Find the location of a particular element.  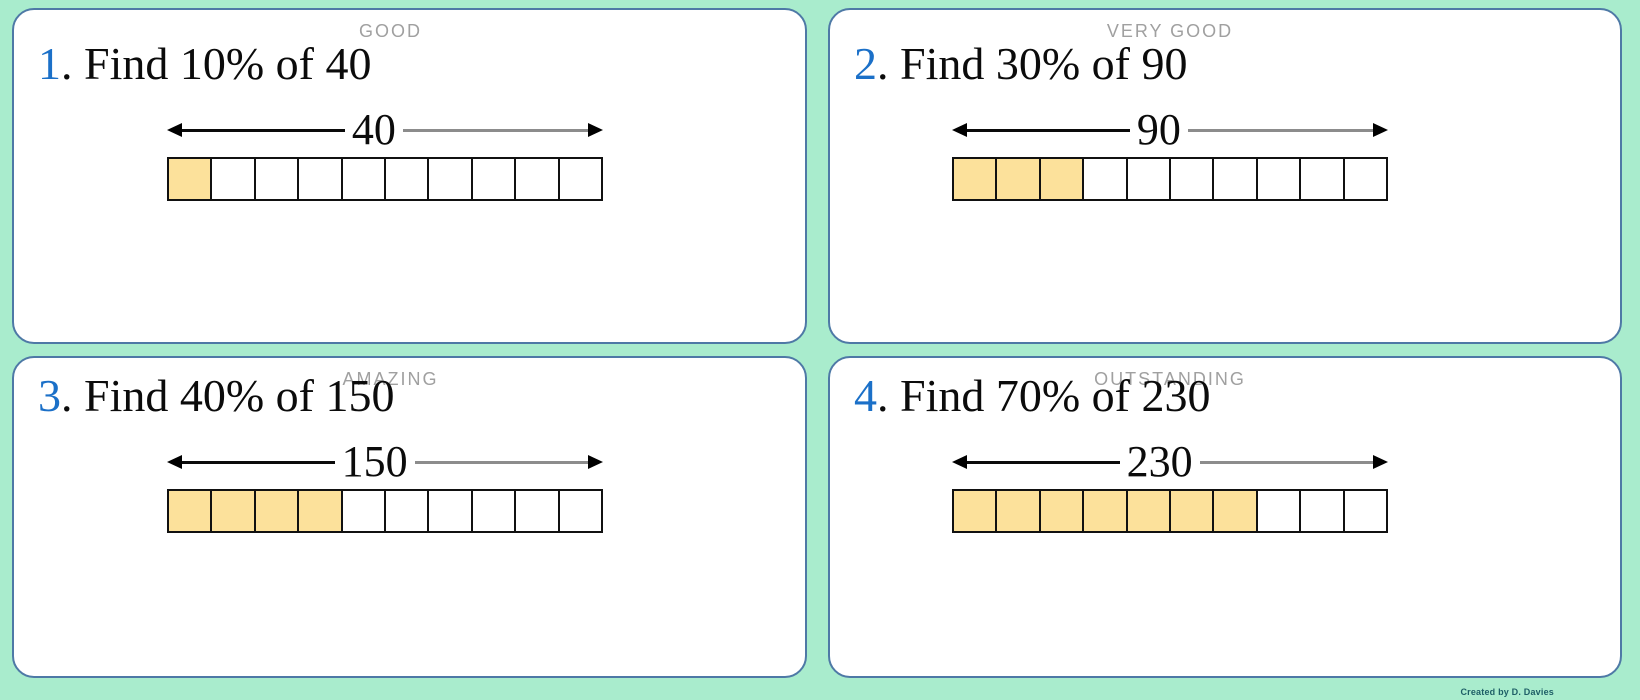

award-label: VERY GOOD is located at coordinates (1170, 31).